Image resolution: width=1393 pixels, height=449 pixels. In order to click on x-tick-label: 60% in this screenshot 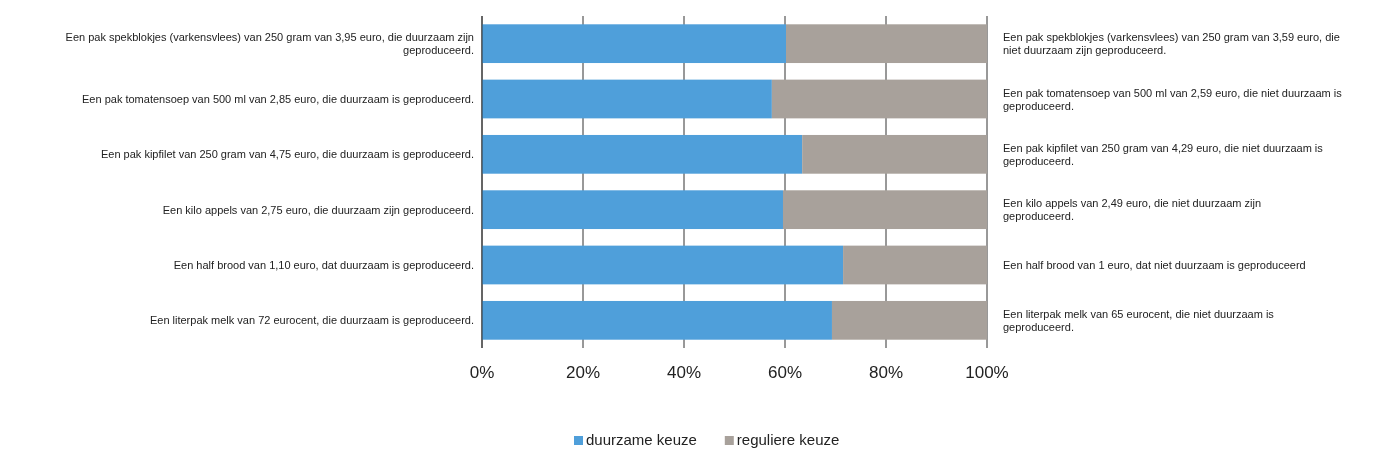, I will do `click(785, 372)`.